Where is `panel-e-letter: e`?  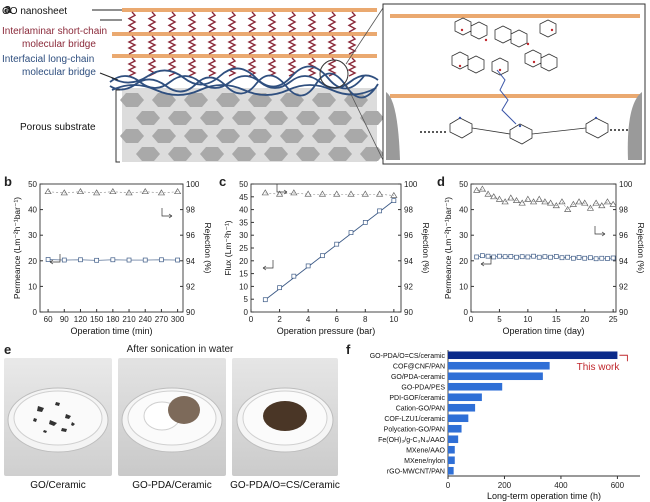
panel-e-letter: e is located at coordinates (8, 349).